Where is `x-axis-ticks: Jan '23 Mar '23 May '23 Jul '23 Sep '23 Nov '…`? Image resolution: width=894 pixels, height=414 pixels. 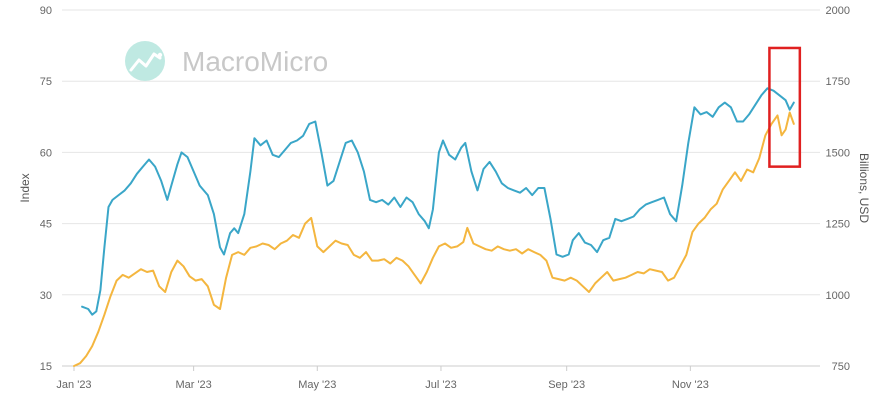
x-axis-ticks: Jan '23 Mar '23 May '23 Jul '23 Sep '23 Nov '… is located at coordinates (382, 378).